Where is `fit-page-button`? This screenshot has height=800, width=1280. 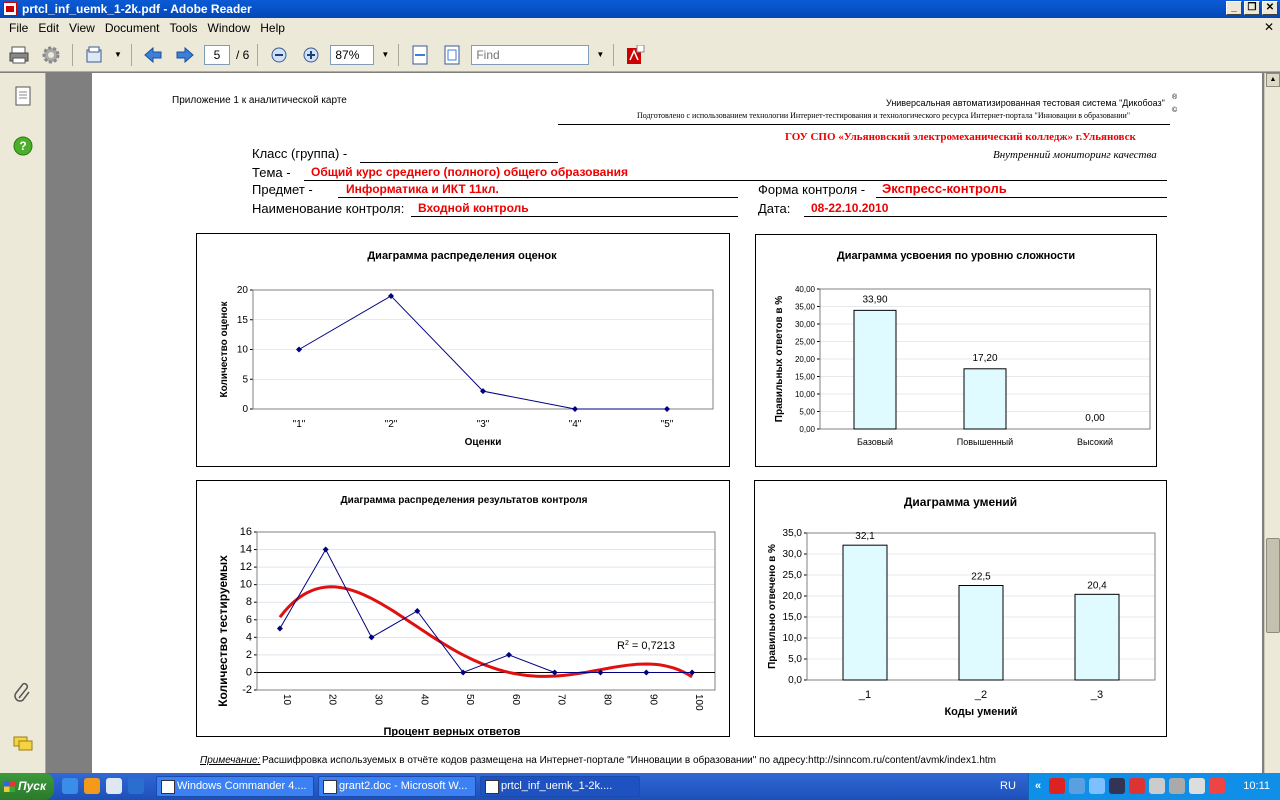
fit-page-button is located at coordinates (452, 55).